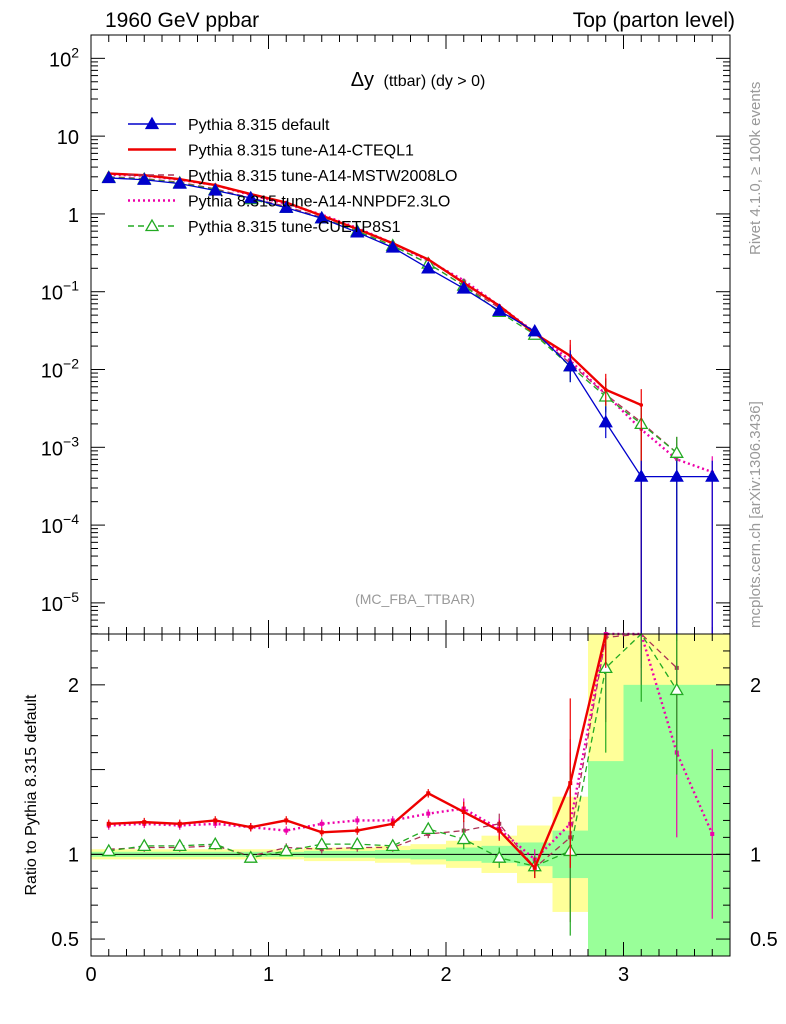 This screenshot has height=1024, width=786. Describe the element at coordinates (259, 125) in the screenshot. I see `legend-label: Pythia 8.315 default` at that location.